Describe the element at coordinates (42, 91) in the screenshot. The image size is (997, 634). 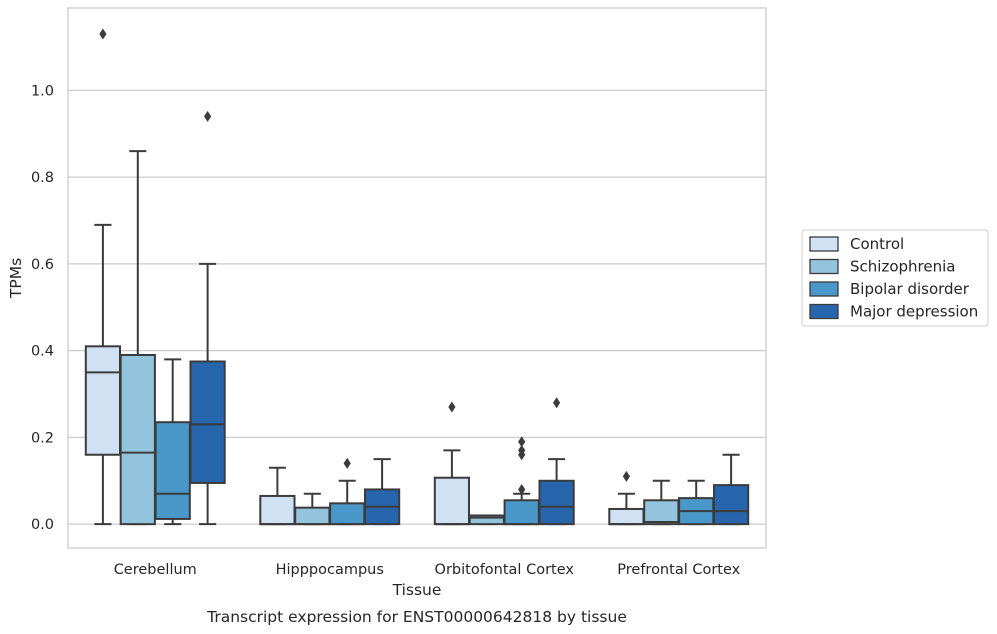
I see `y-tick-label: 1.0` at that location.